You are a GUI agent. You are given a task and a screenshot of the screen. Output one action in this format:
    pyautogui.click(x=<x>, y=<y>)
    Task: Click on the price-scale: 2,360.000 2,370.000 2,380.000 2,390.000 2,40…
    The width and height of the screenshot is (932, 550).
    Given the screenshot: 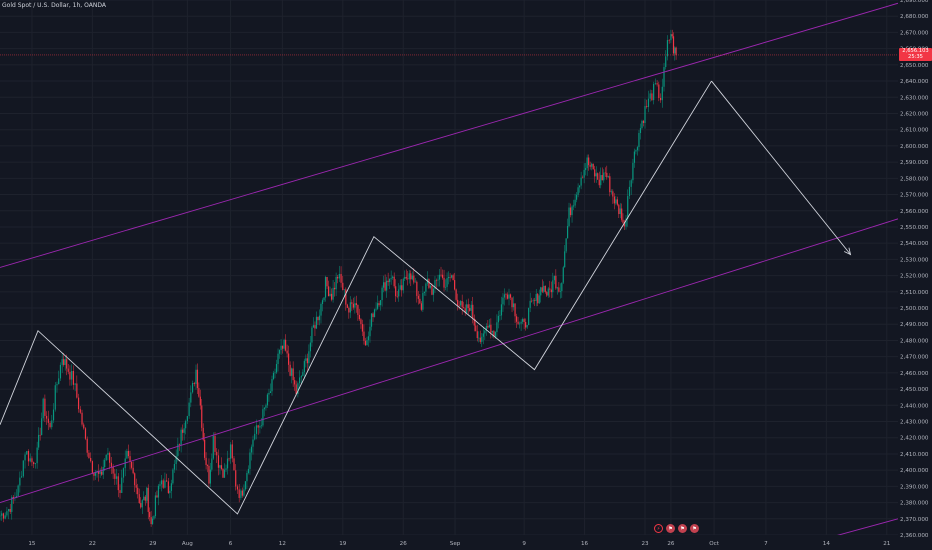 What is the action you would take?
    pyautogui.click(x=915, y=275)
    